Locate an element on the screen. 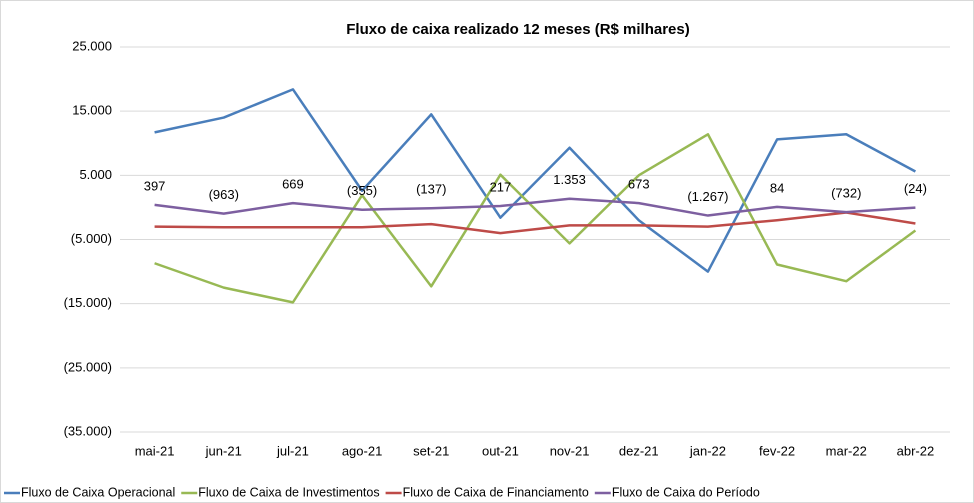  x-tick-label: nov-21 is located at coordinates (570, 450).